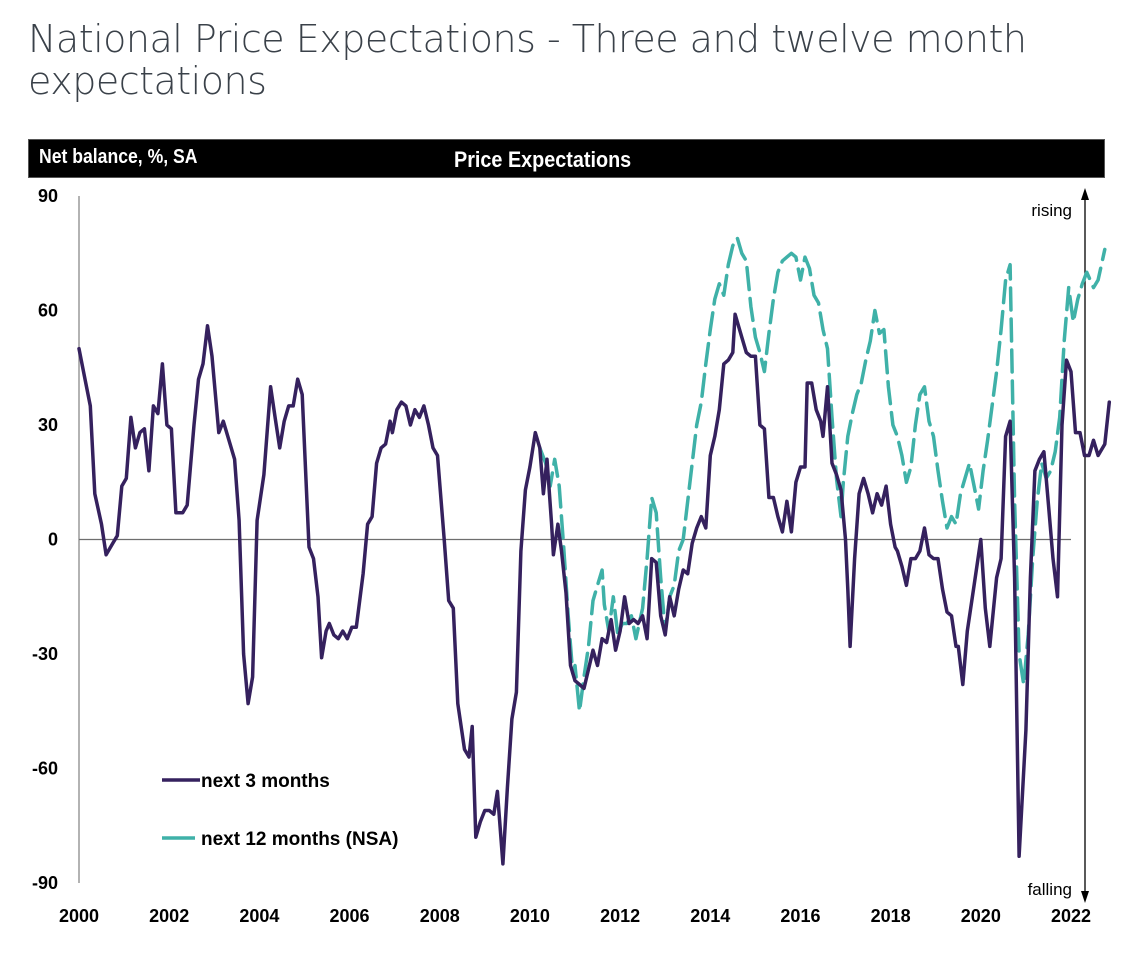 This screenshot has width=1138, height=974. I want to click on x-tick-label: 2012, so click(620, 916).